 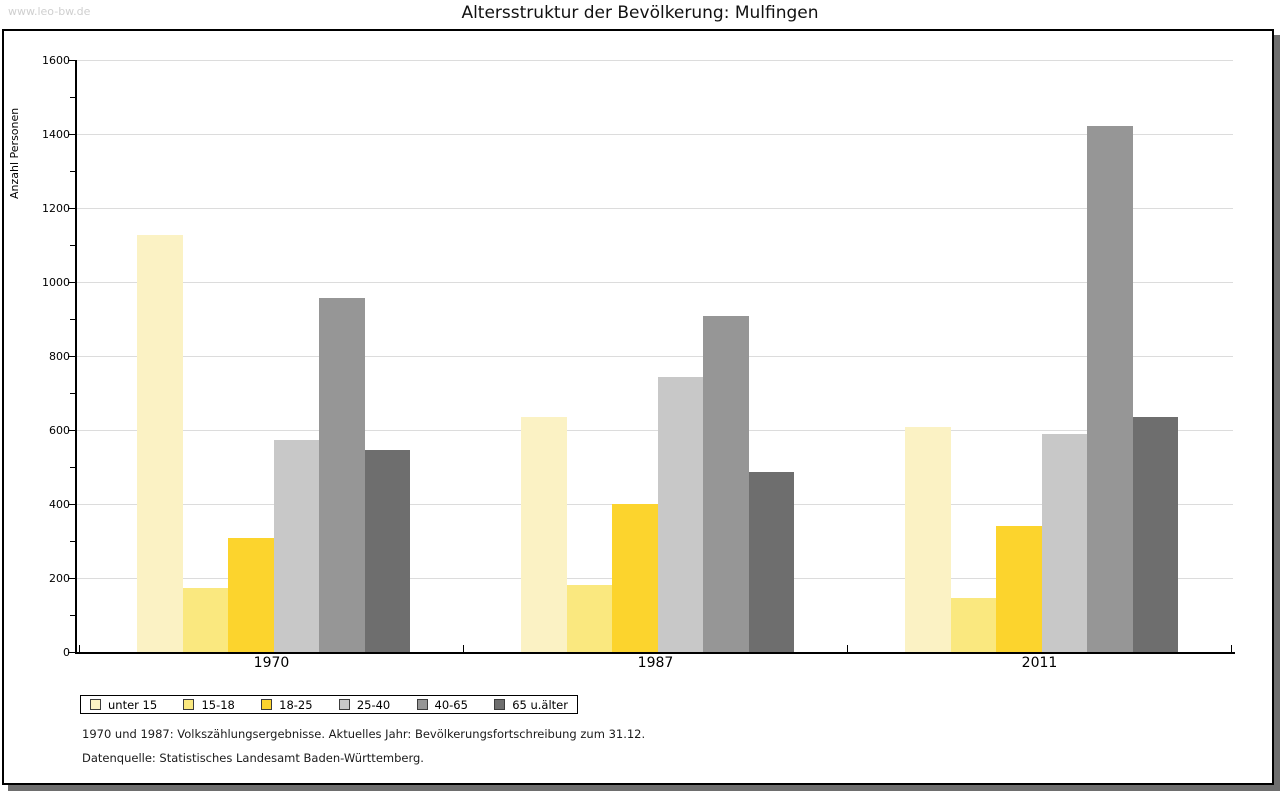 I want to click on y-axis-label-400: 400, so click(x=59, y=504).